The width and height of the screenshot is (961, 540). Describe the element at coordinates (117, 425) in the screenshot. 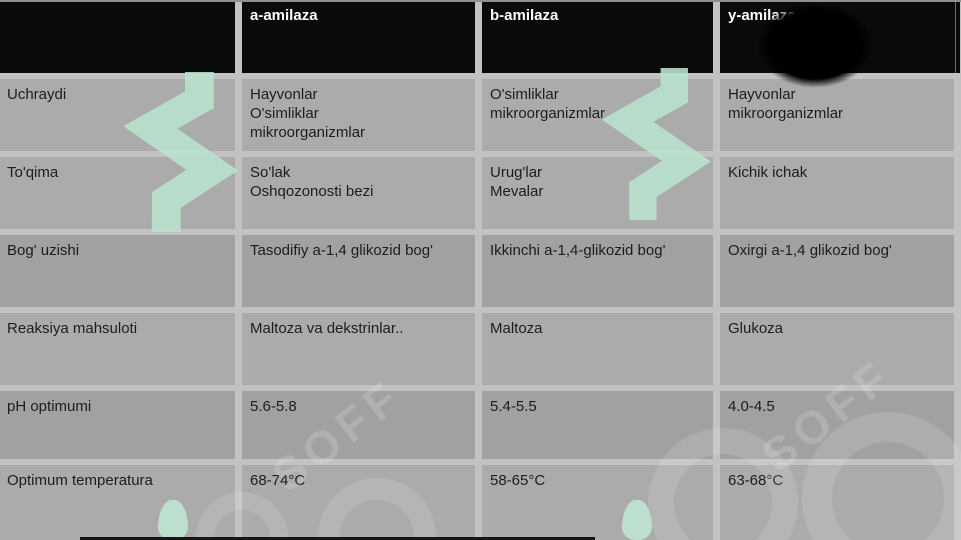

I see `row-label-ph-optimumi: pH optimumi` at that location.